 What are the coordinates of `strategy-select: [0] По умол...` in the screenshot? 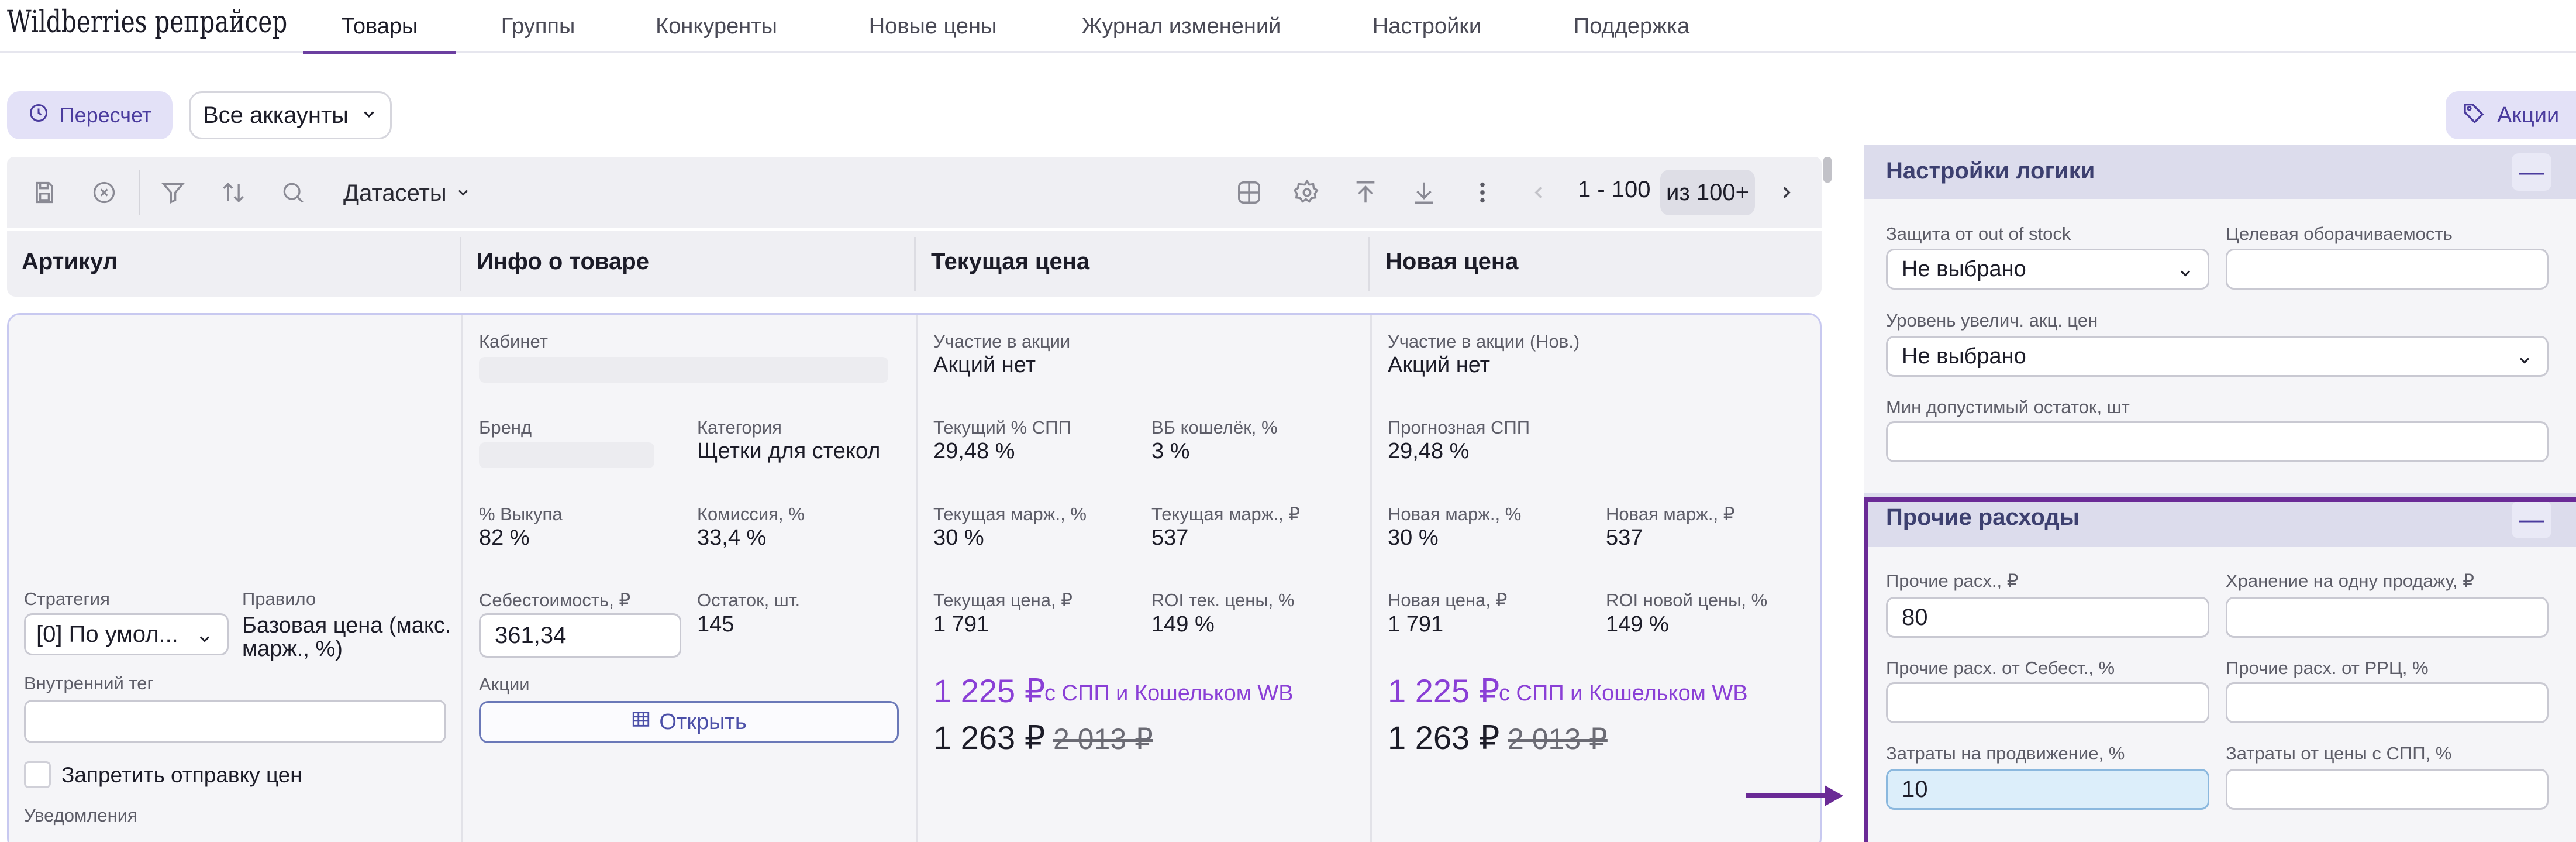 It's located at (127, 634).